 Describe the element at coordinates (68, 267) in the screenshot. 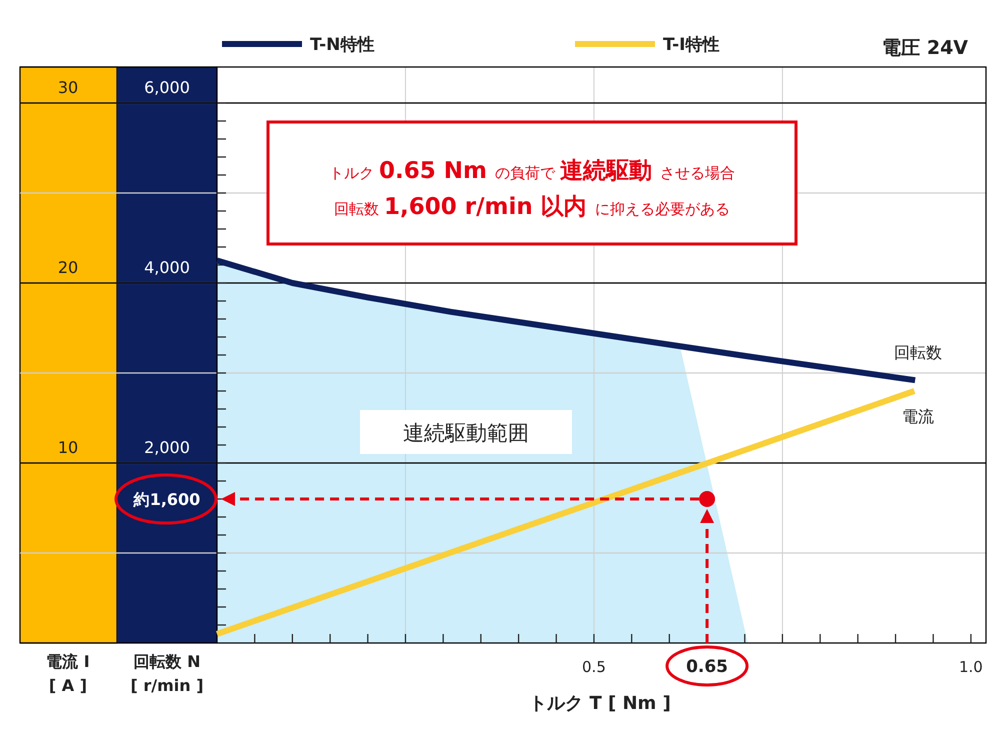

I see `y2-tick-label: 20` at that location.